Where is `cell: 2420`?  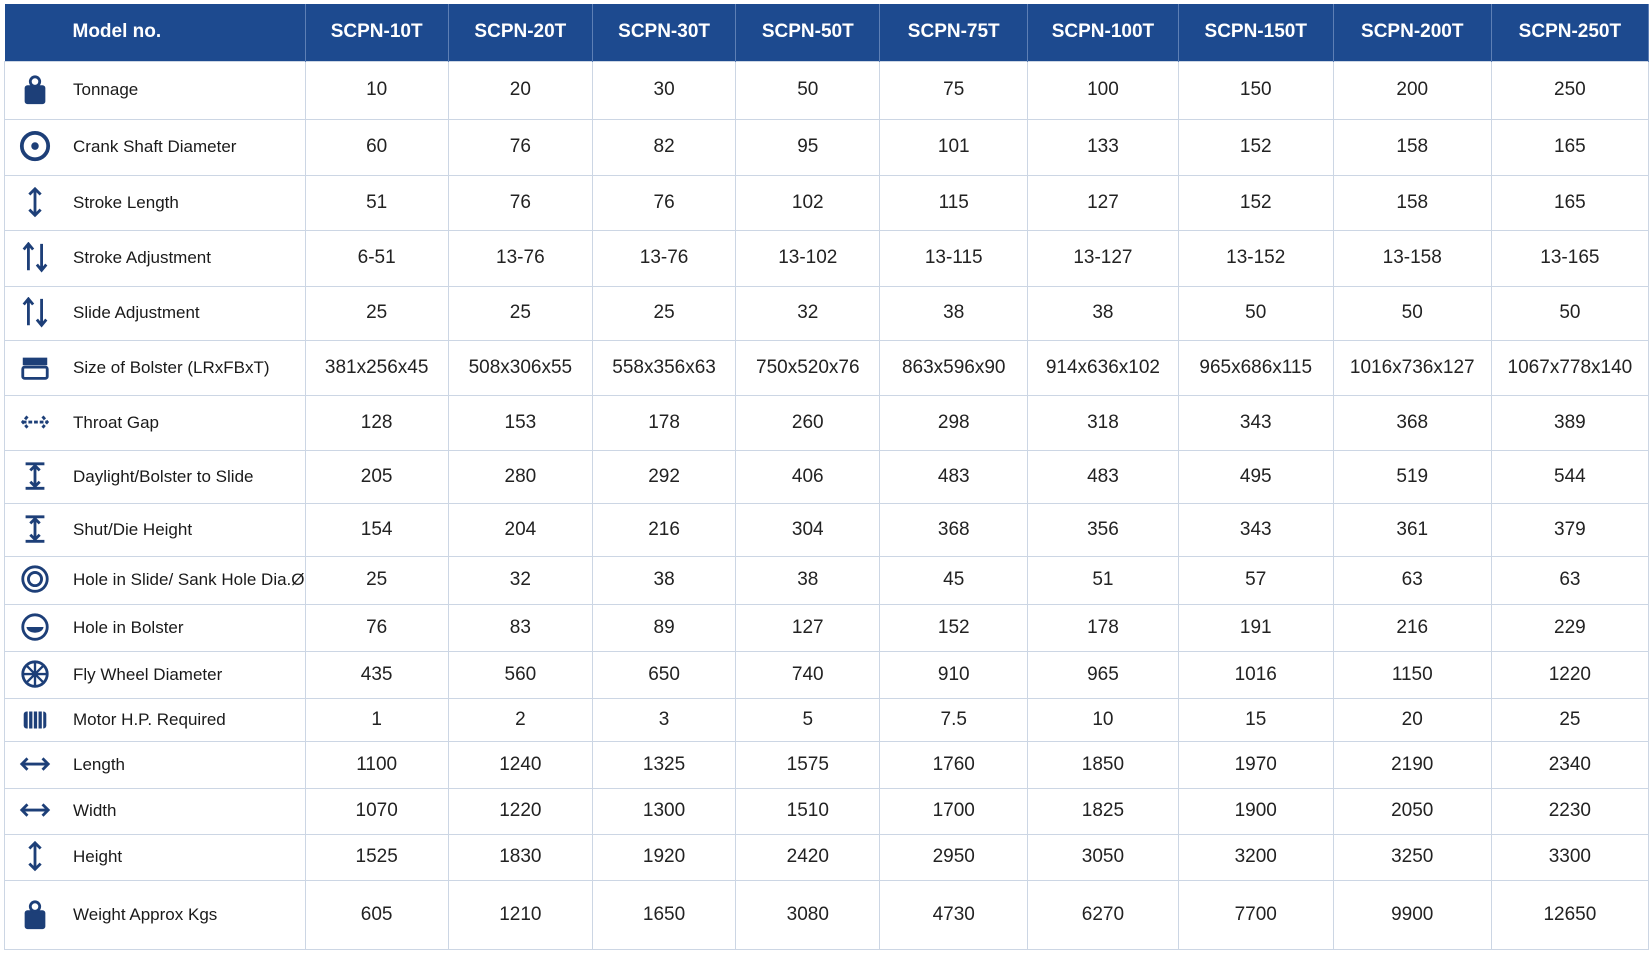
cell: 2420 is located at coordinates (808, 857).